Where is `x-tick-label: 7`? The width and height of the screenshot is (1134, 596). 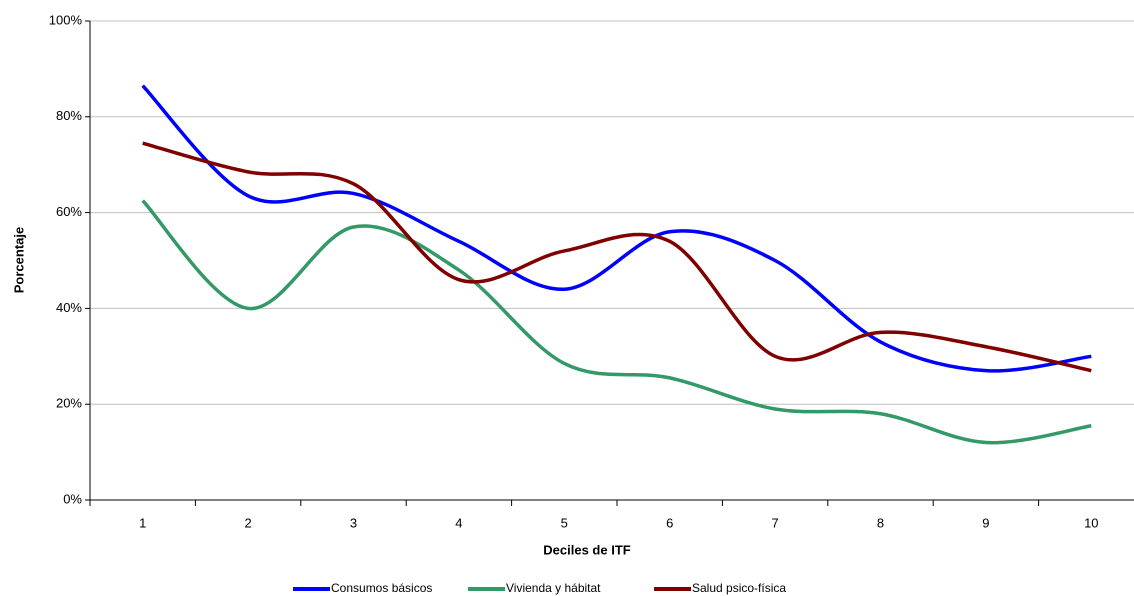 x-tick-label: 7 is located at coordinates (774, 522).